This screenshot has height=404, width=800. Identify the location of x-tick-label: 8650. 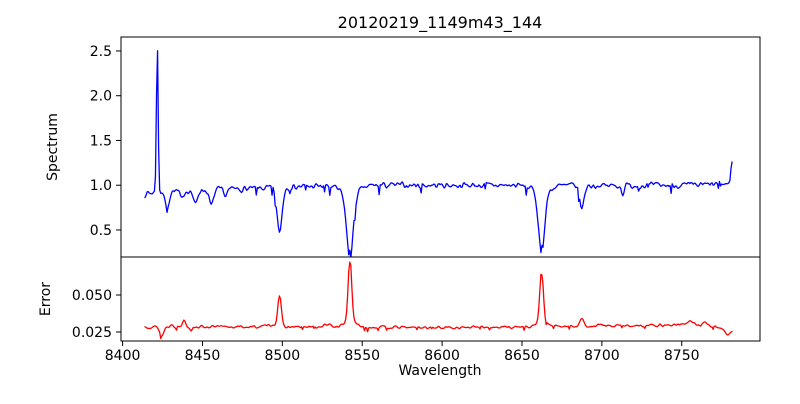
(522, 356).